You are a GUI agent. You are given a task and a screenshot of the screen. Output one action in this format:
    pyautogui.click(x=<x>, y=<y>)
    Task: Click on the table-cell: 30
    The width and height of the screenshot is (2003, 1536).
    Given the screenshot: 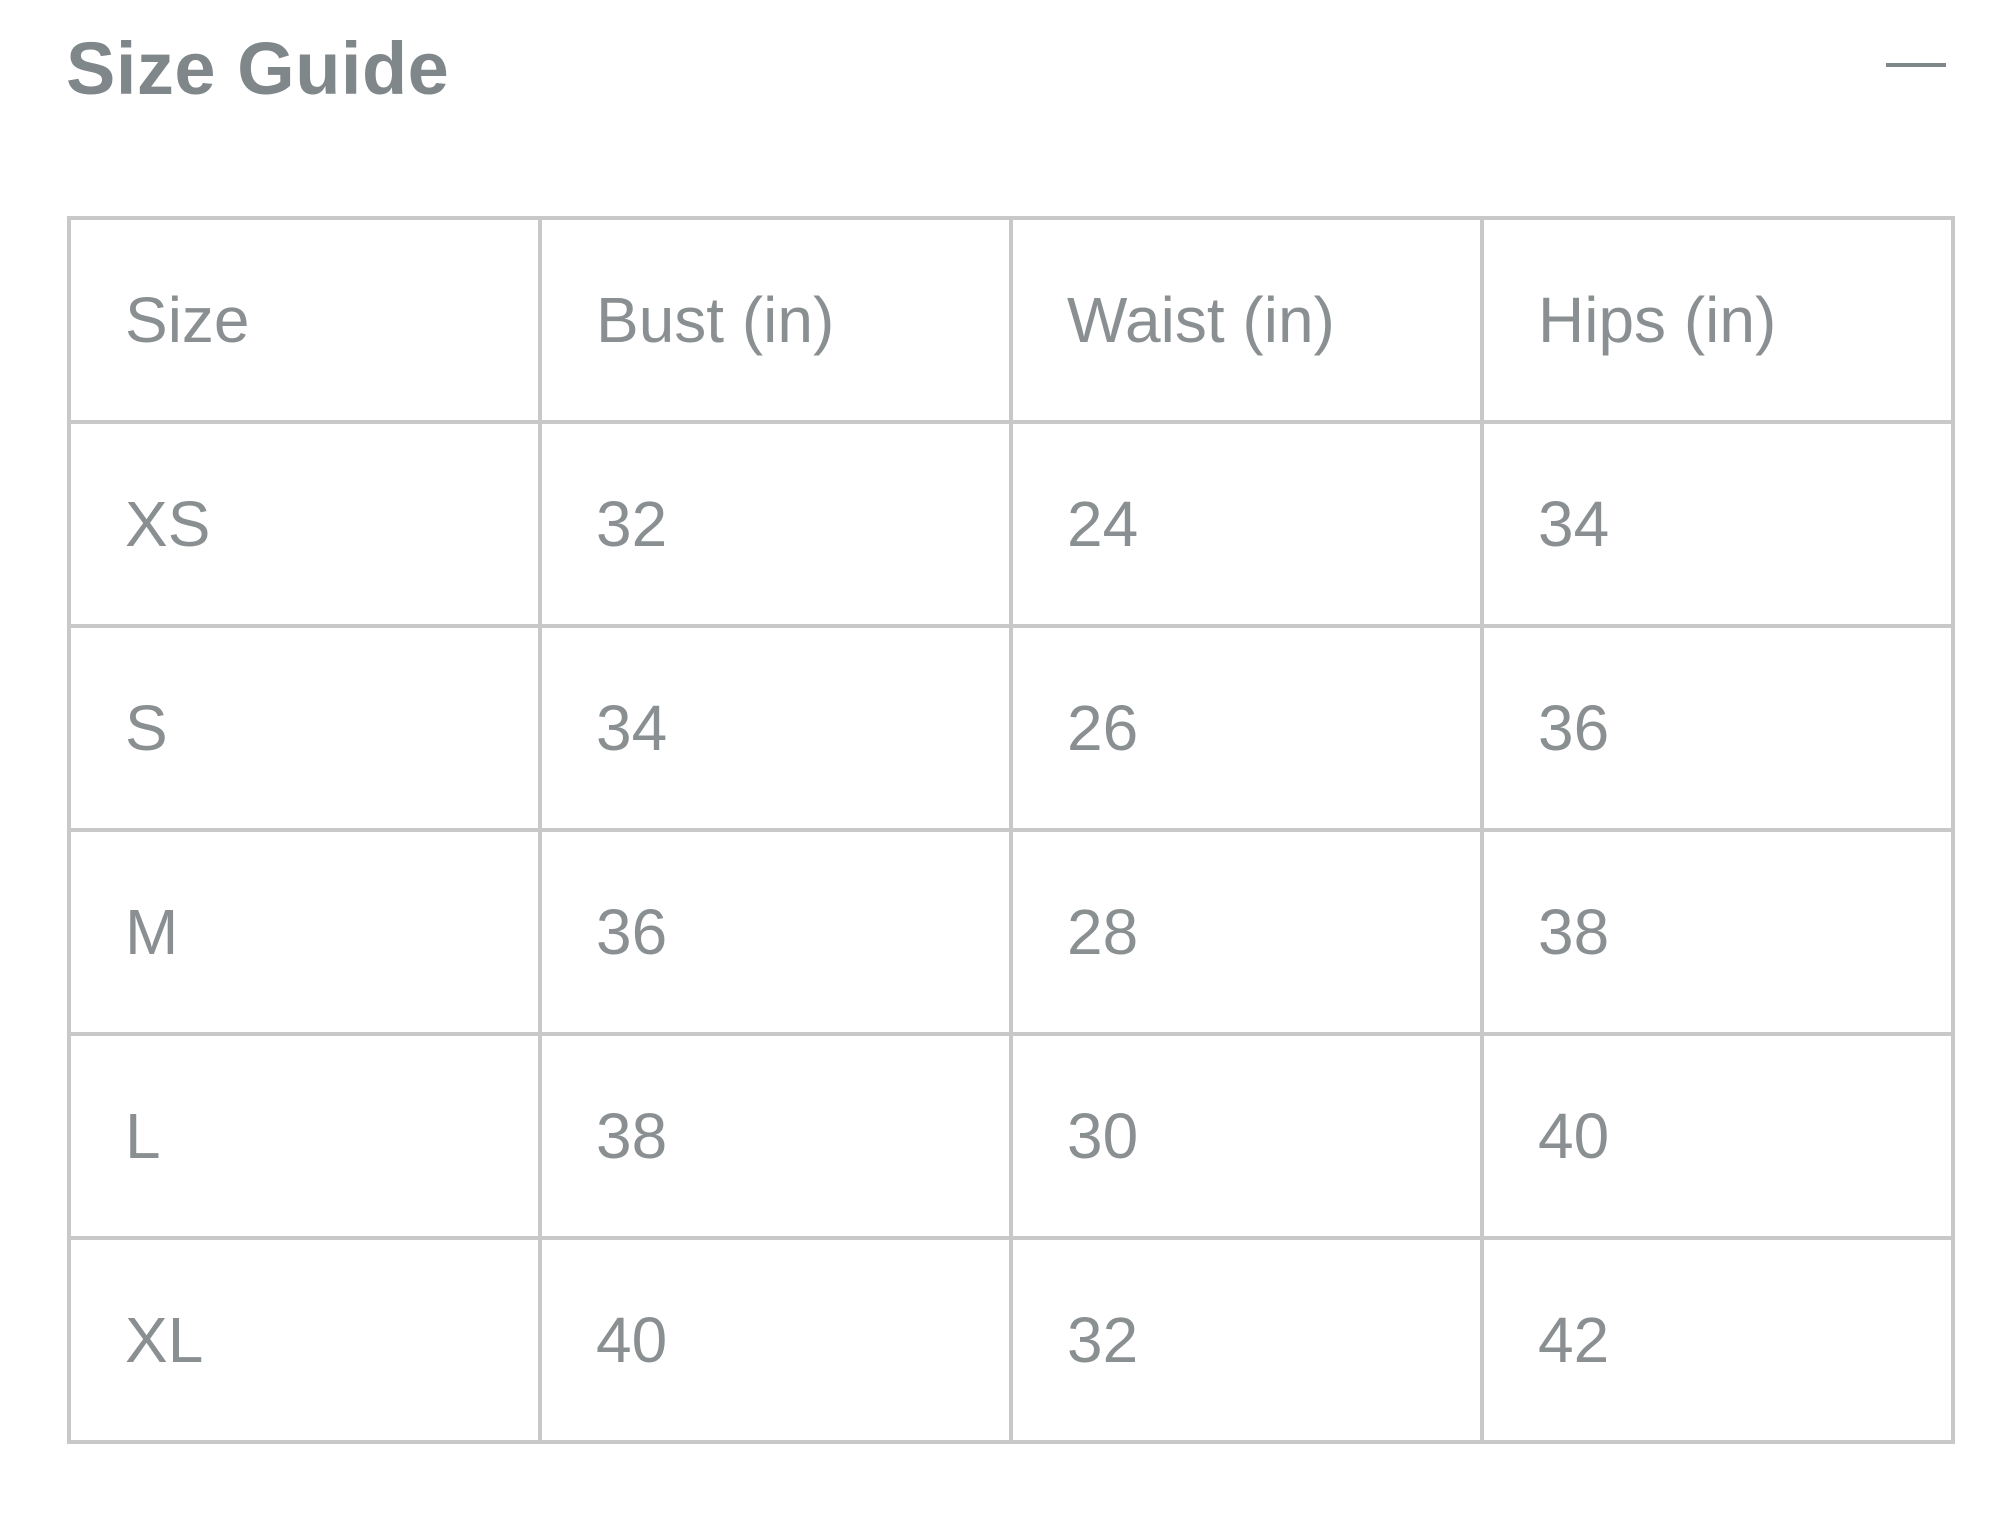 What is the action you would take?
    pyautogui.click(x=1246, y=1136)
    